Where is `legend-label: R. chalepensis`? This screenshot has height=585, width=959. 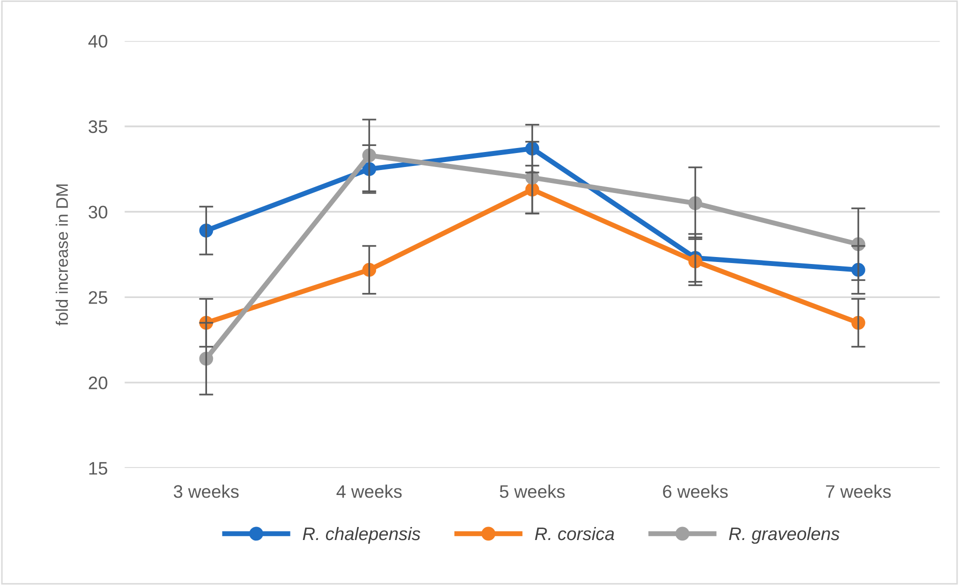
legend-label: R. chalepensis is located at coordinates (361, 535).